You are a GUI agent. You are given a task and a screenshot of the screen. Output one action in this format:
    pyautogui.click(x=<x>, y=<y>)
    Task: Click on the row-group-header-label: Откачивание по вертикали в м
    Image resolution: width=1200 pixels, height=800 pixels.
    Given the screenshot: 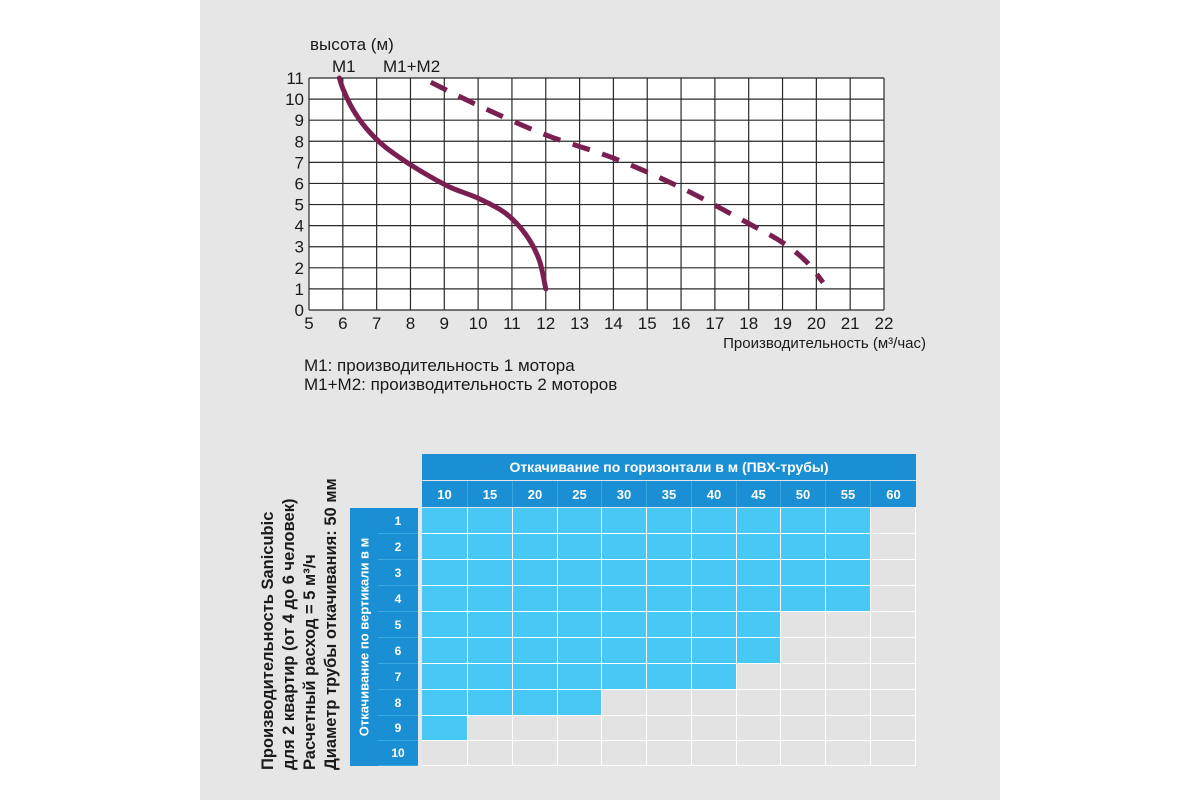 What is the action you would take?
    pyautogui.click(x=364, y=637)
    